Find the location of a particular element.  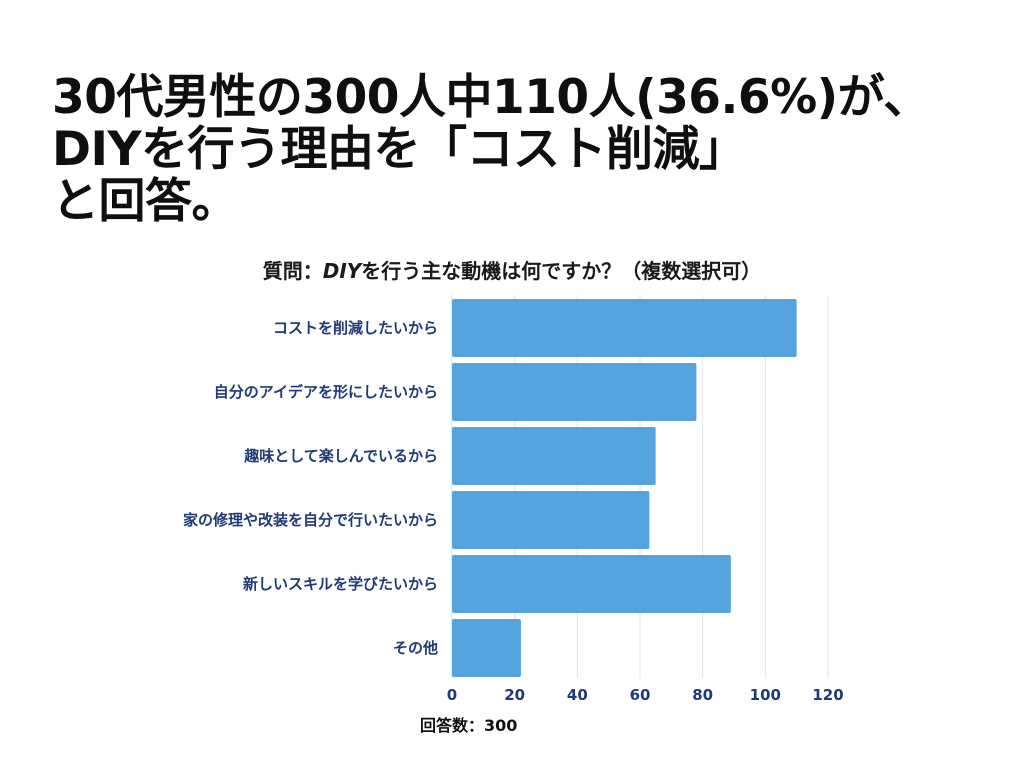

x-tick-label: 20 is located at coordinates (514, 695).